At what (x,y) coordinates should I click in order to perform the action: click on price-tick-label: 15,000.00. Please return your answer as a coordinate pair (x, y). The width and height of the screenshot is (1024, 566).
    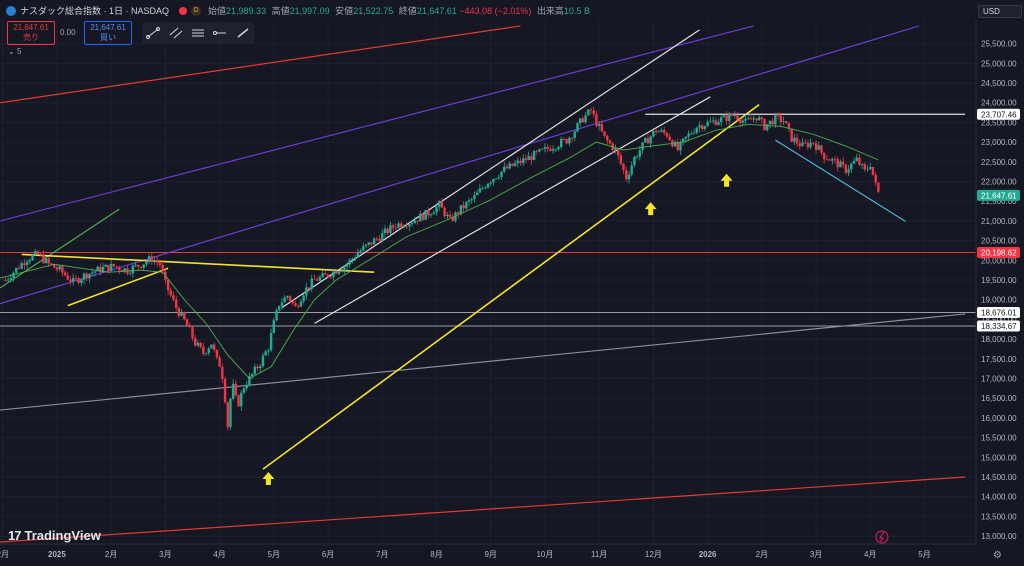
    Looking at the image, I should click on (999, 457).